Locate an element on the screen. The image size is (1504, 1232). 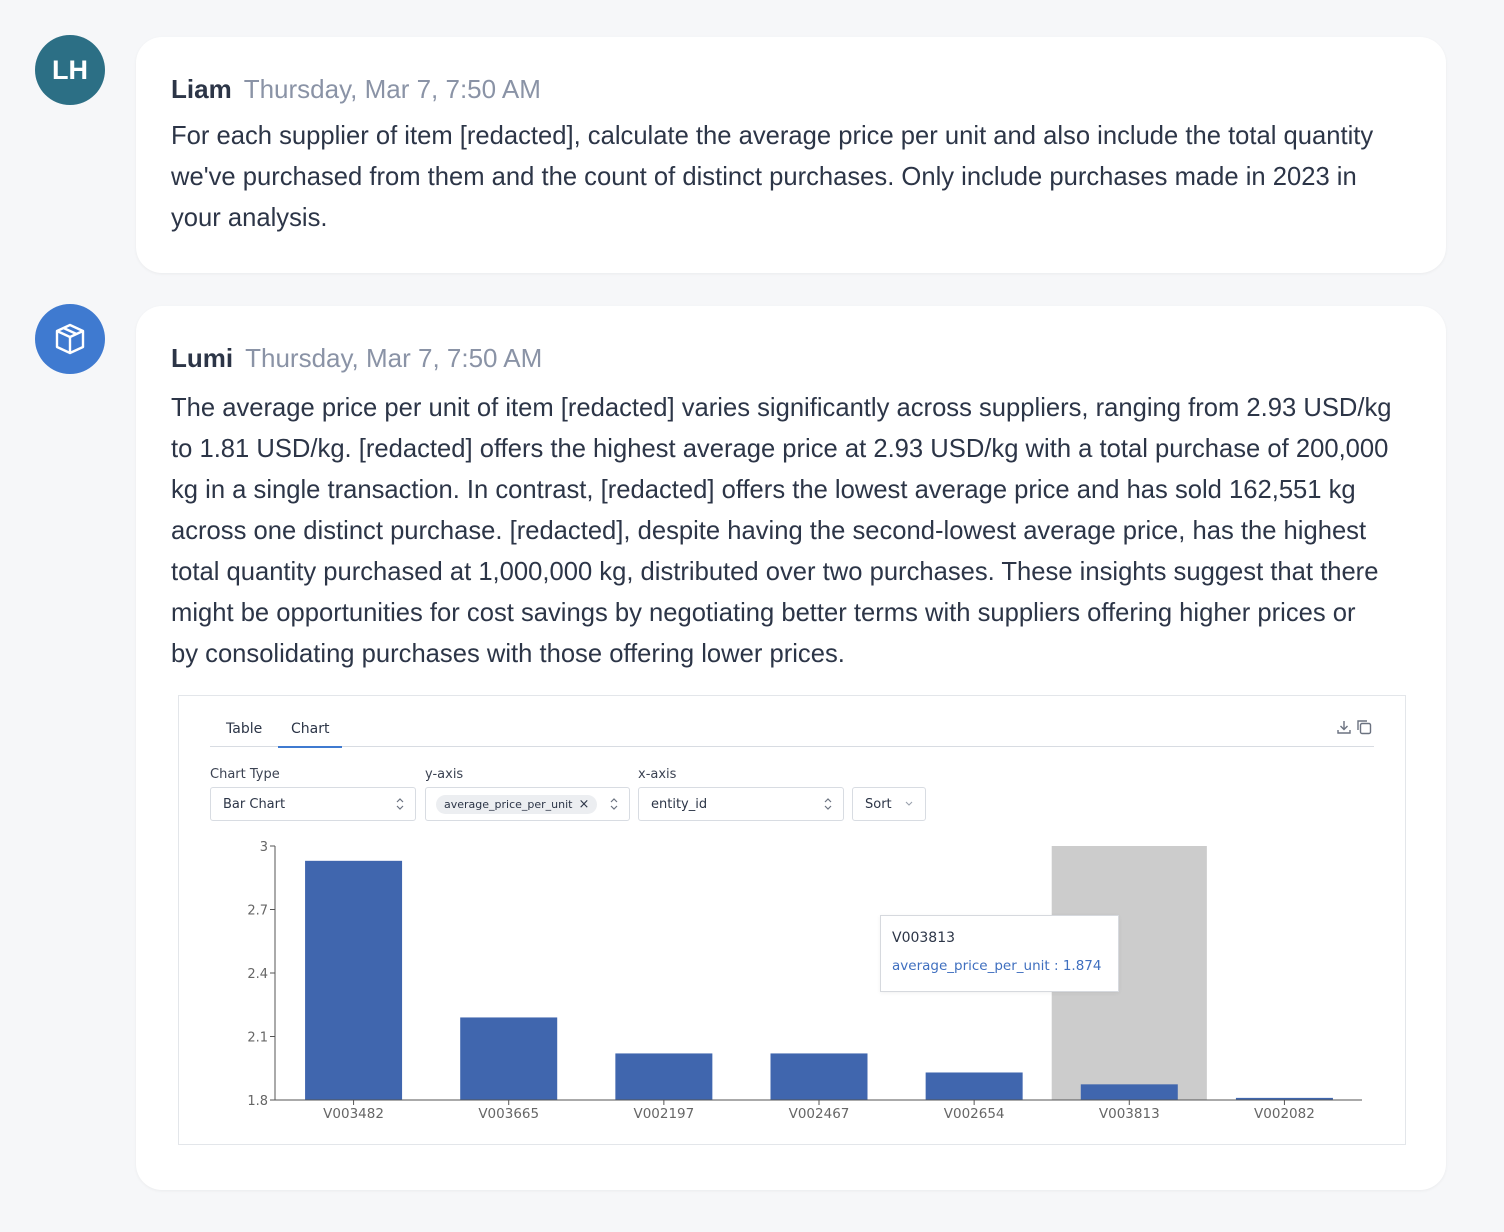
x-tick-label: V002197 is located at coordinates (663, 1114).